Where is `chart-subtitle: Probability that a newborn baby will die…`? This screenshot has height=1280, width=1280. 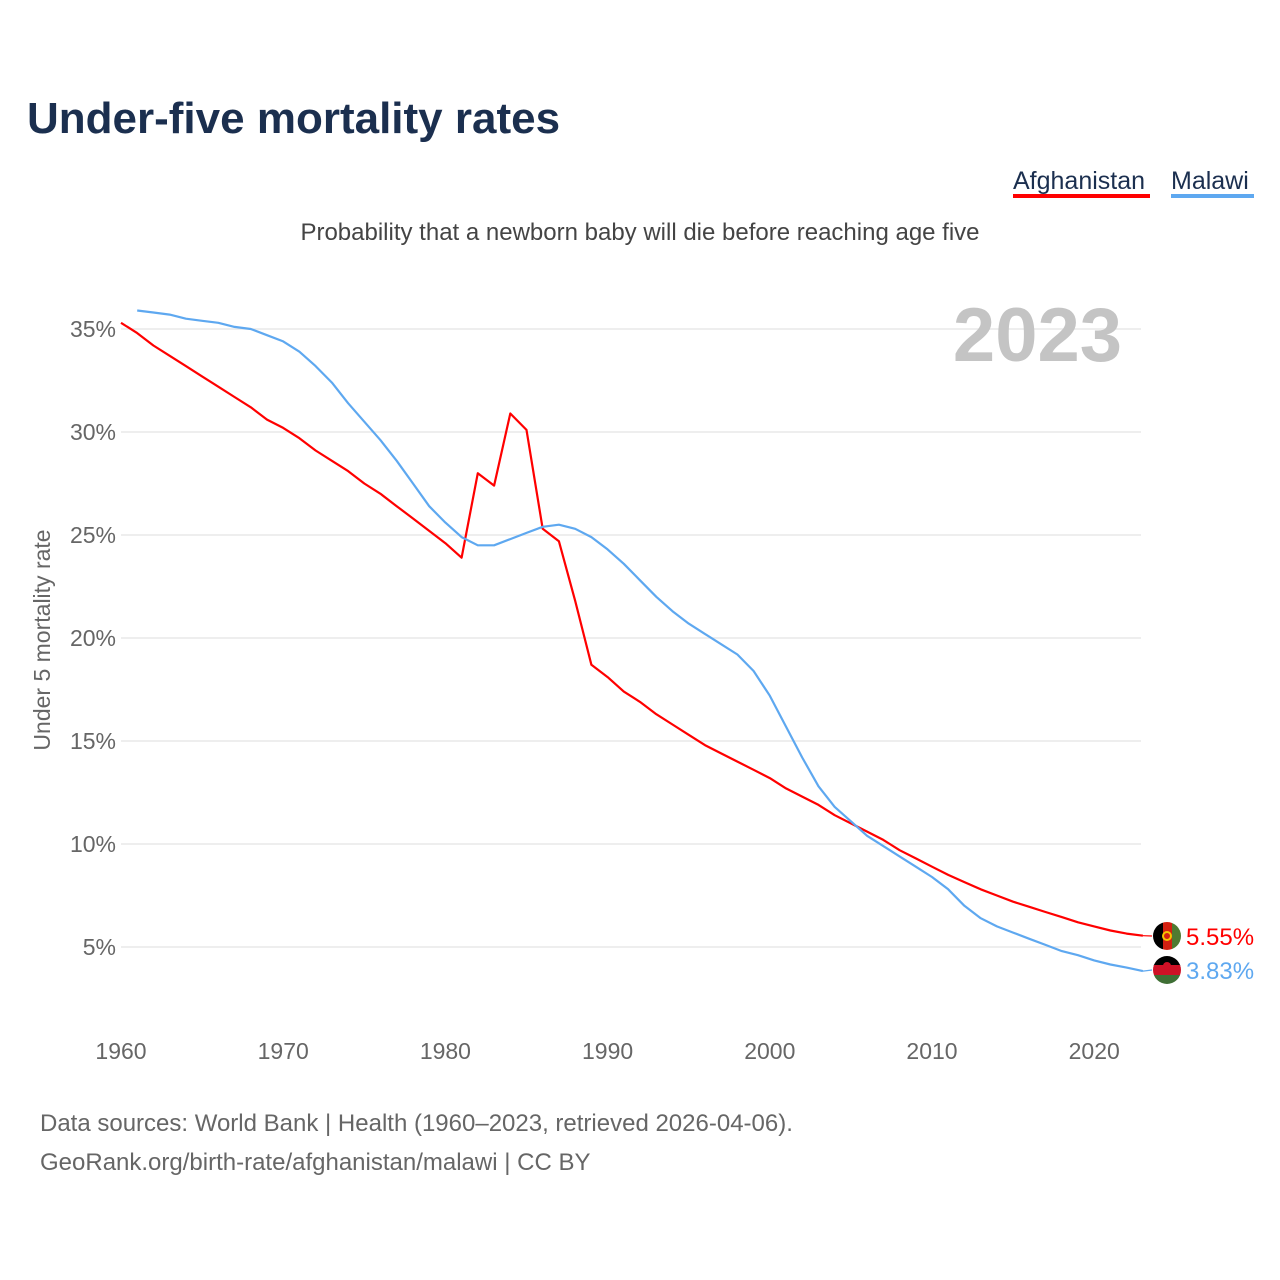
chart-subtitle: Probability that a newborn baby will die… is located at coordinates (639, 232).